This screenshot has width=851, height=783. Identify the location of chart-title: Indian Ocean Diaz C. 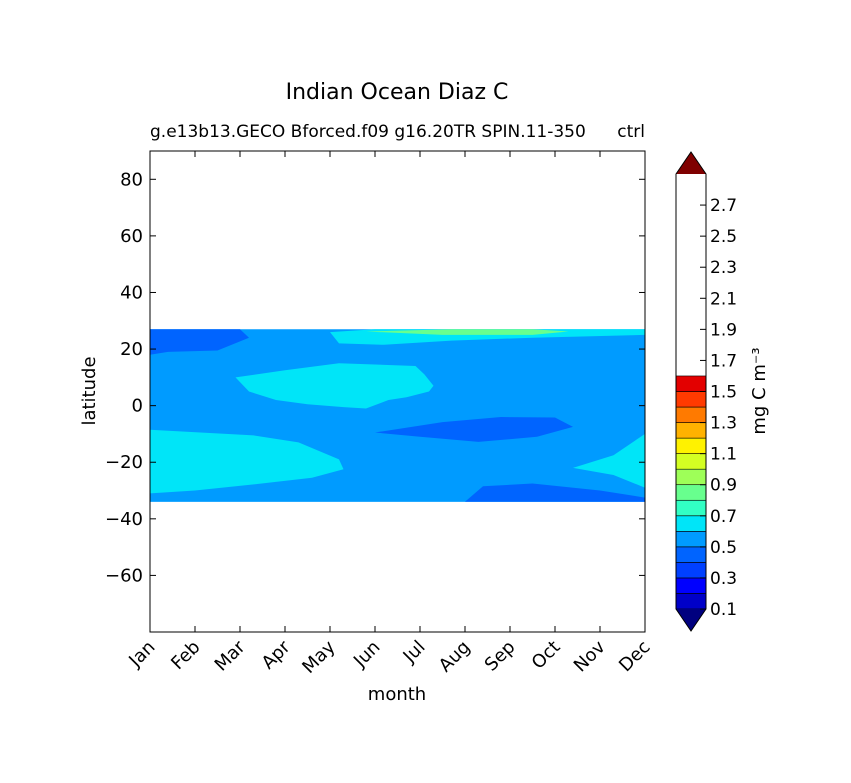
(397, 92).